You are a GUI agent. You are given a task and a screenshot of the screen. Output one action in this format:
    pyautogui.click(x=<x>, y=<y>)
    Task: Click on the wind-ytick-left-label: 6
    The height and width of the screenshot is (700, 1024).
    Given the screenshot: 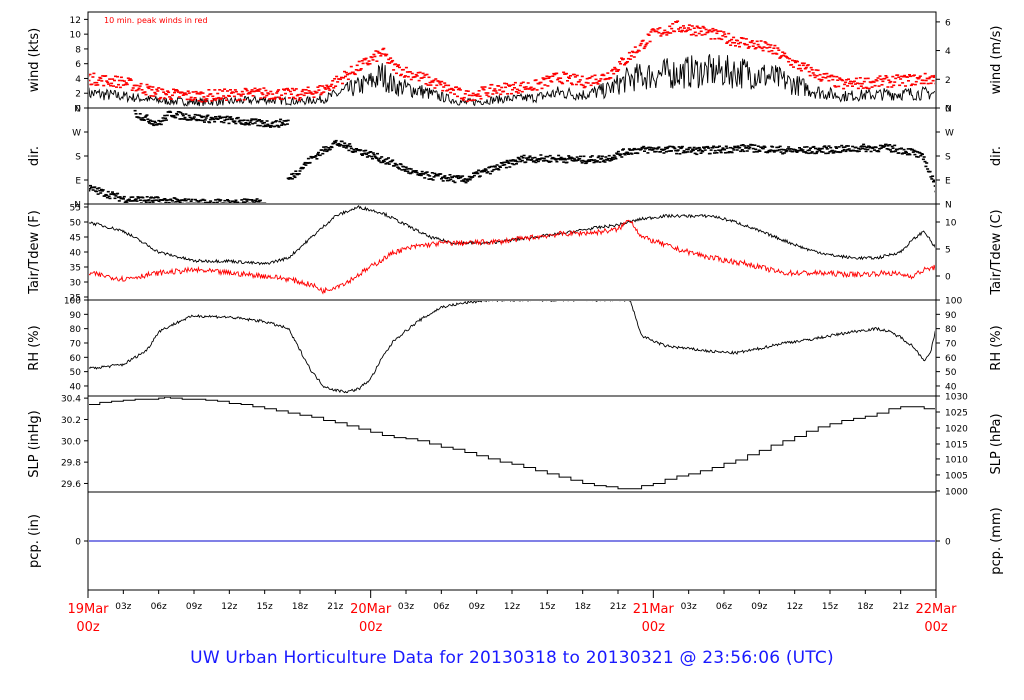 What is the action you would take?
    pyautogui.click(x=78, y=65)
    